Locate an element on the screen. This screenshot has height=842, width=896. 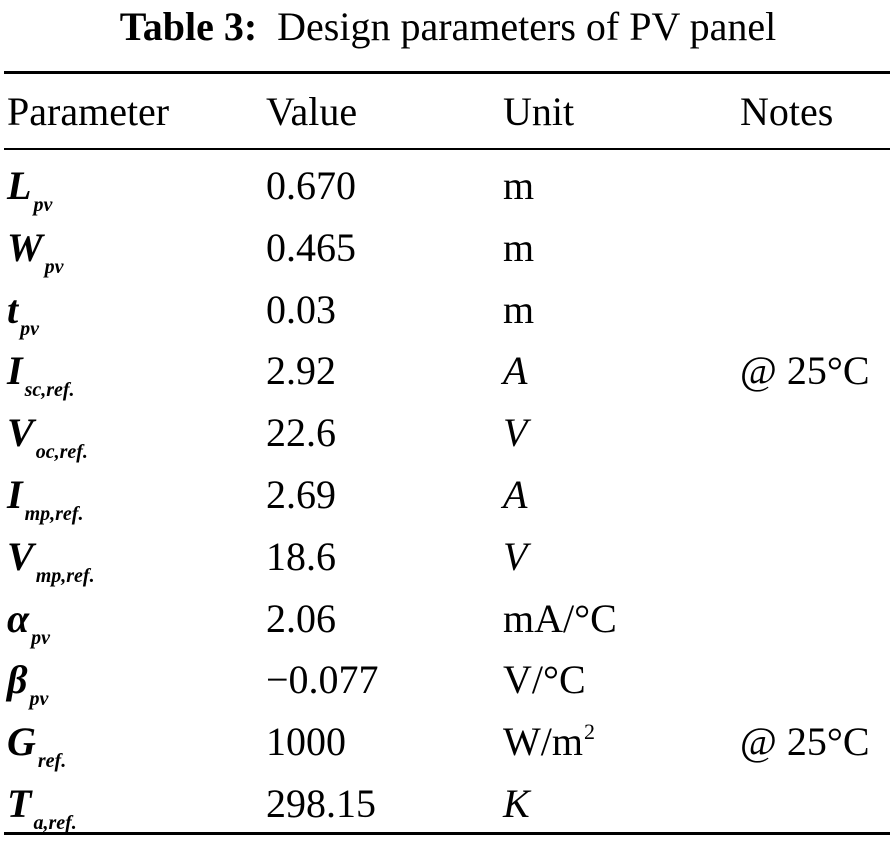
symbol-letter: G is located at coordinates (21, 741).